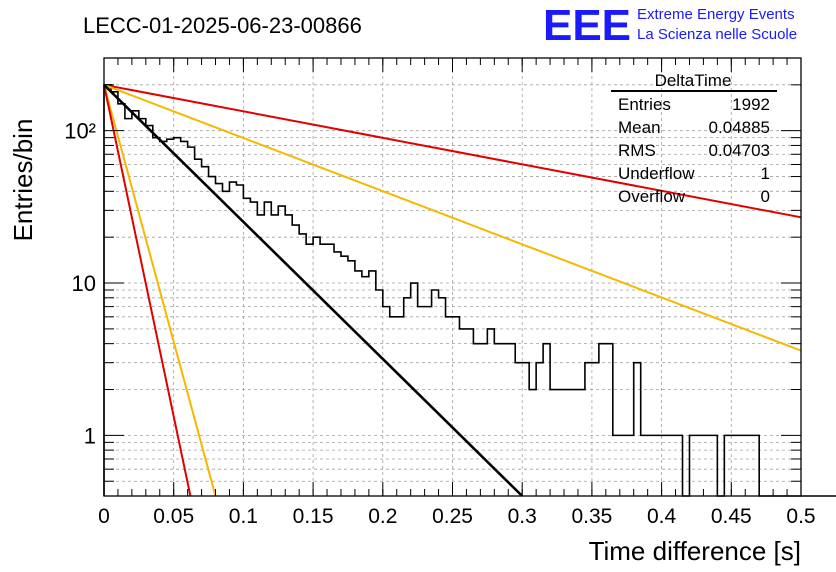 The image size is (836, 572). I want to click on logo-line-1: Extreme Energy Events, so click(716, 14).